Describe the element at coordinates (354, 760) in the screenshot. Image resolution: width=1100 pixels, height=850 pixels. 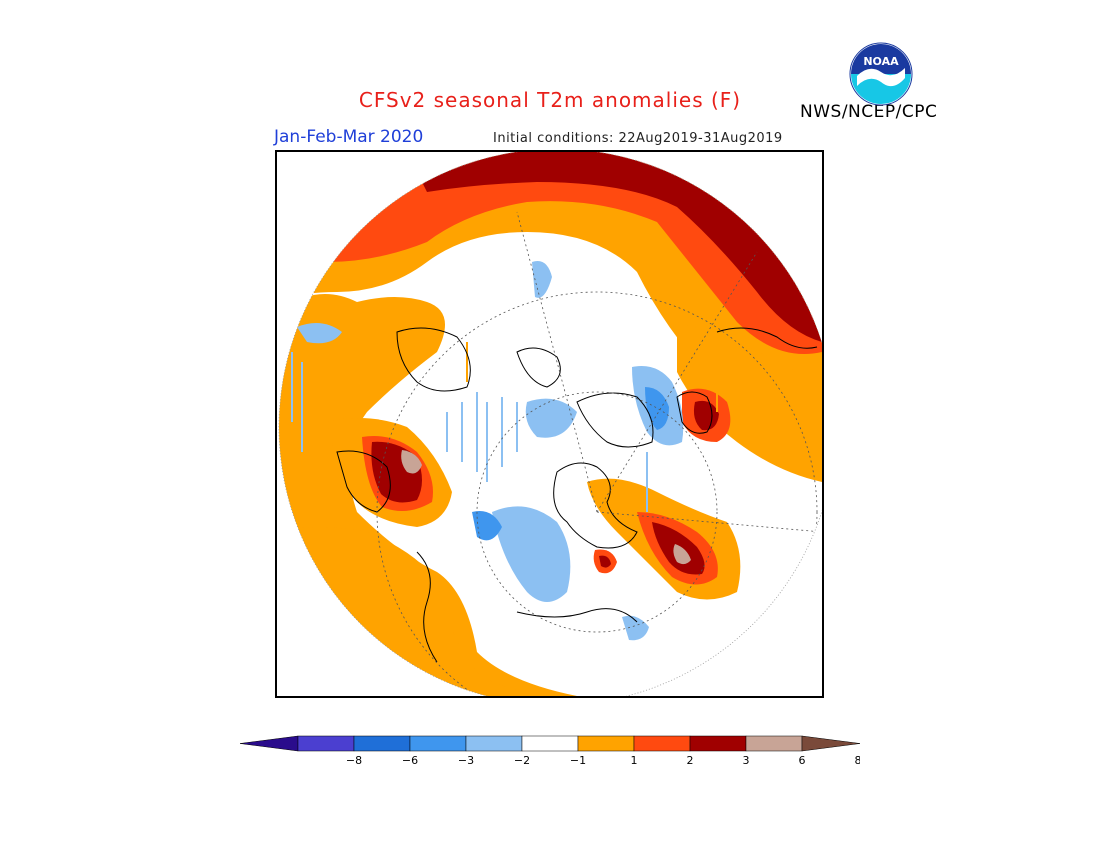
I see `colorbar-tick-label: −8` at that location.